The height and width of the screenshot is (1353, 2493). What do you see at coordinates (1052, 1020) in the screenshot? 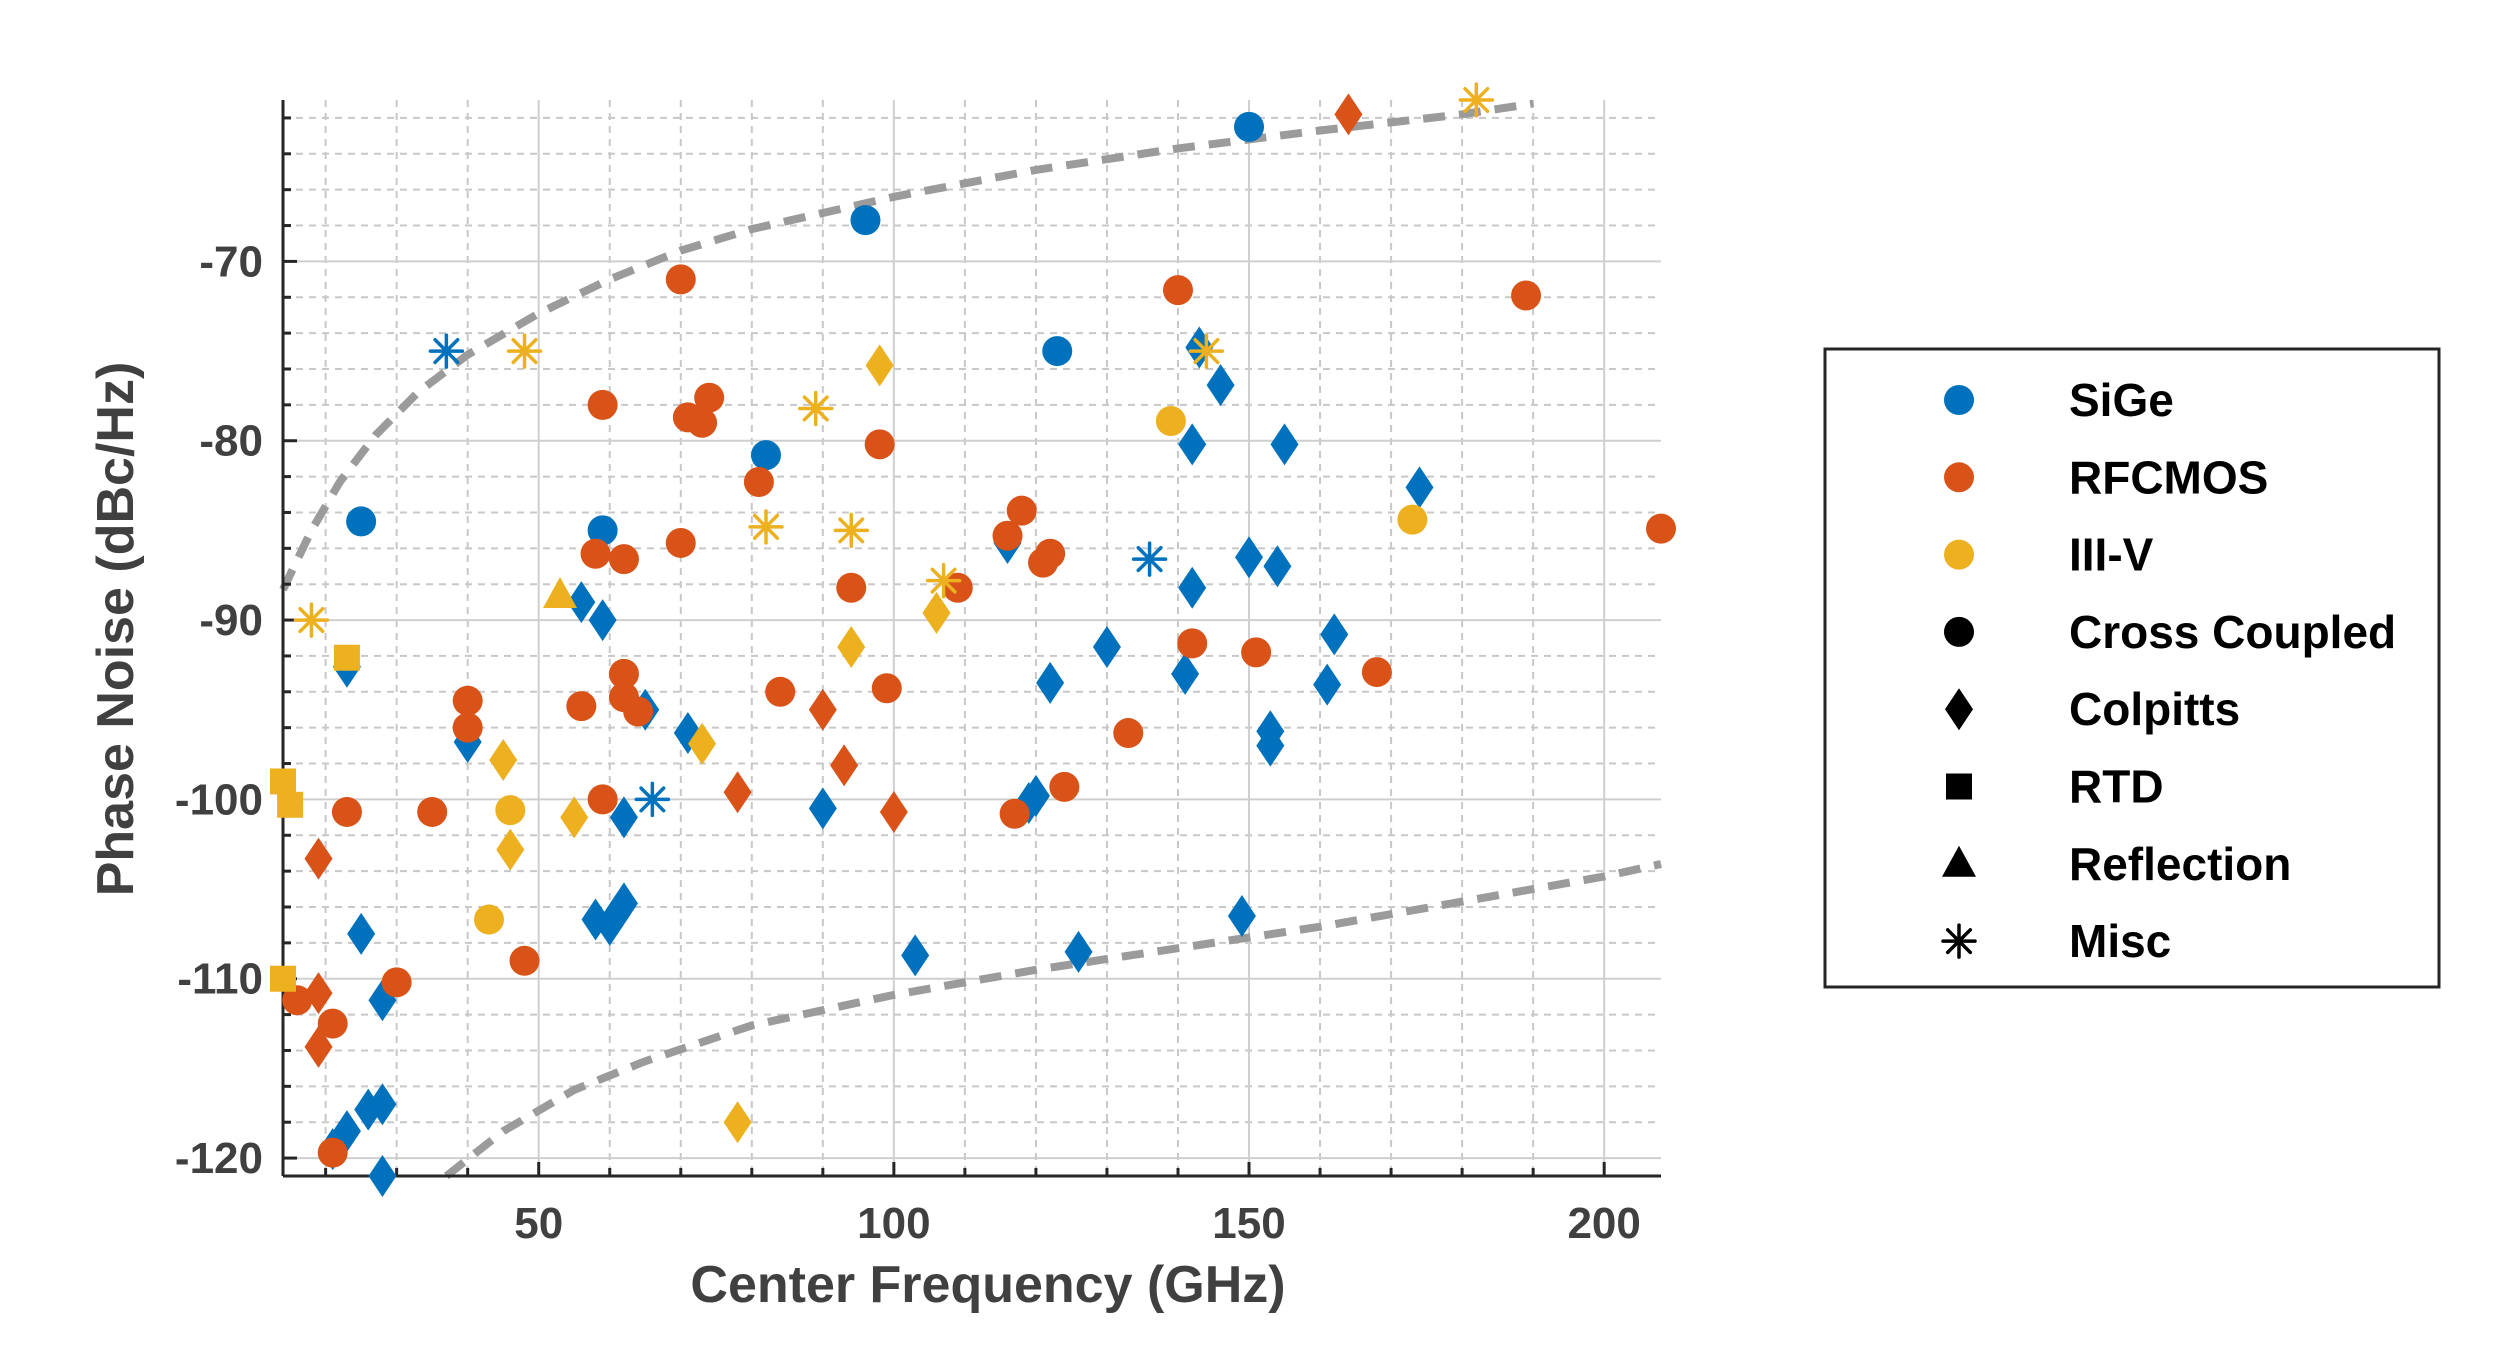
I see `trend-line-lower-bound` at bounding box center [1052, 1020].